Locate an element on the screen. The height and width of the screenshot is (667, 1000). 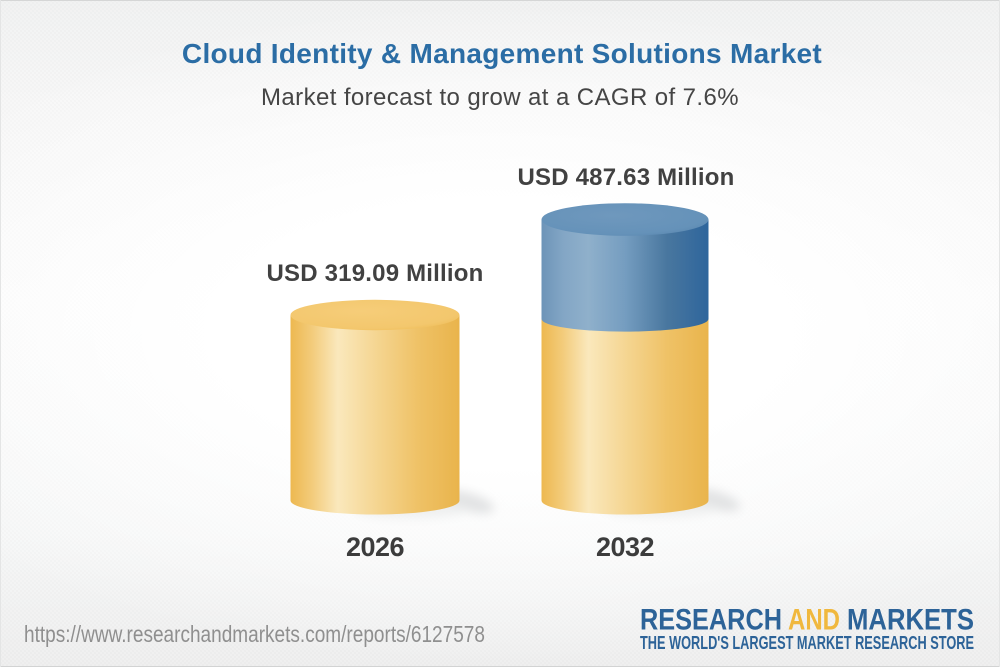
svg-text: MARKETS is located at coordinates (910, 620).